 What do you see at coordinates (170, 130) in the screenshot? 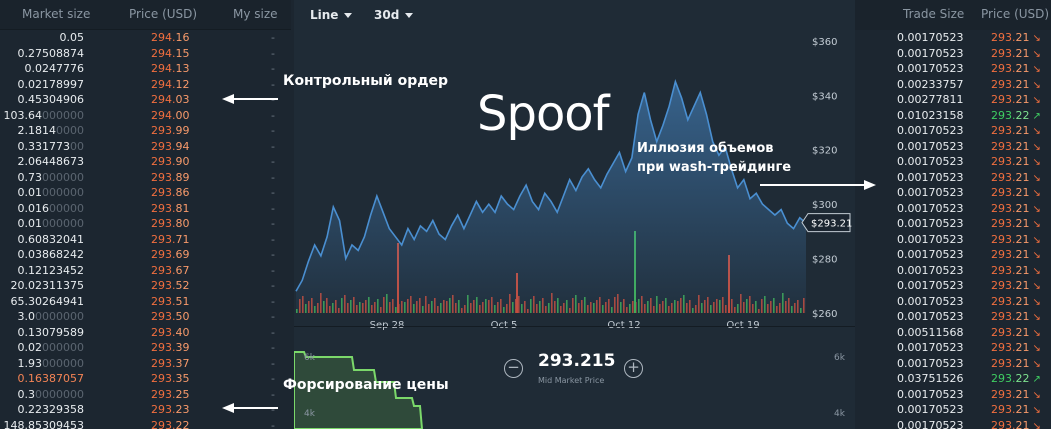
I see `order-price: 293.99` at bounding box center [170, 130].